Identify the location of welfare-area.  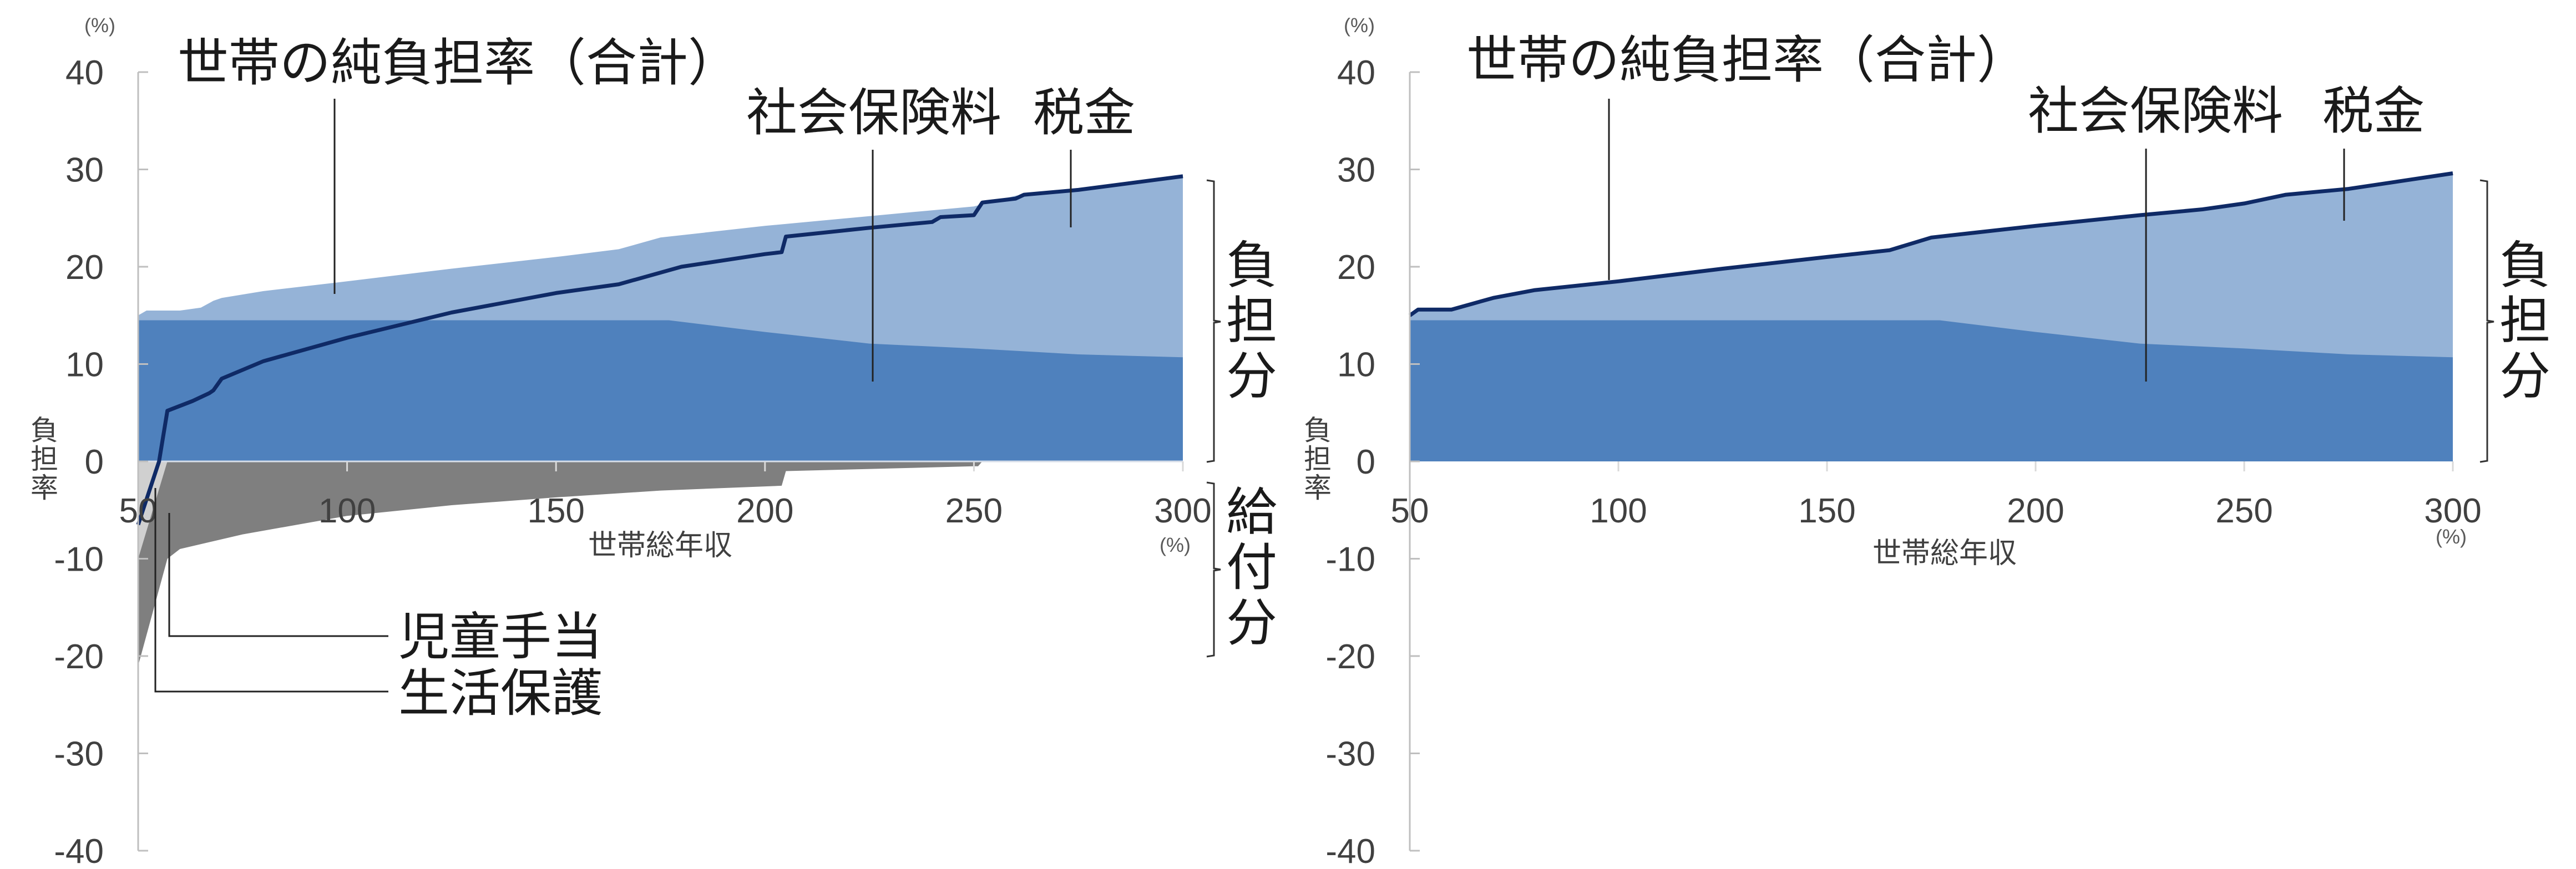
(153, 510).